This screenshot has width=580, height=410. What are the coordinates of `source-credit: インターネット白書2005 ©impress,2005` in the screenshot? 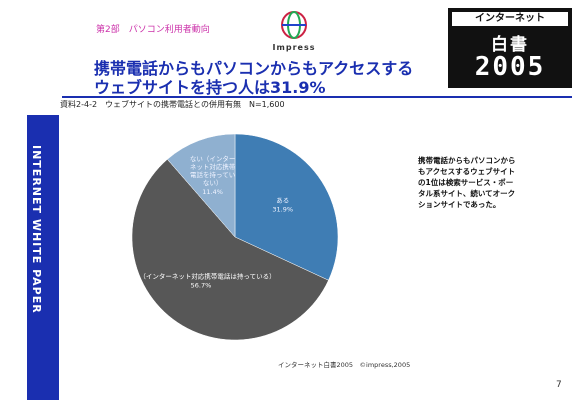 It's located at (344, 365).